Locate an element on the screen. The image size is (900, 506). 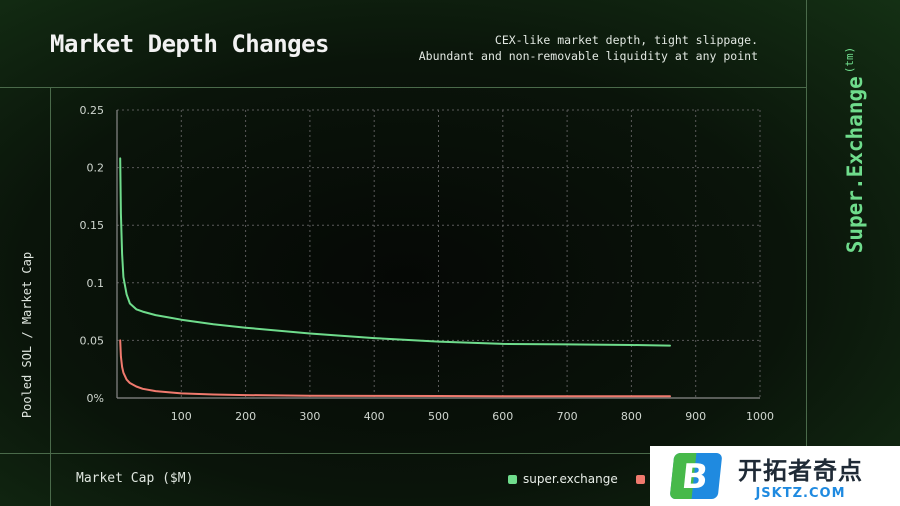
x-axis-label: Market Cap ($M) is located at coordinates (135, 478).